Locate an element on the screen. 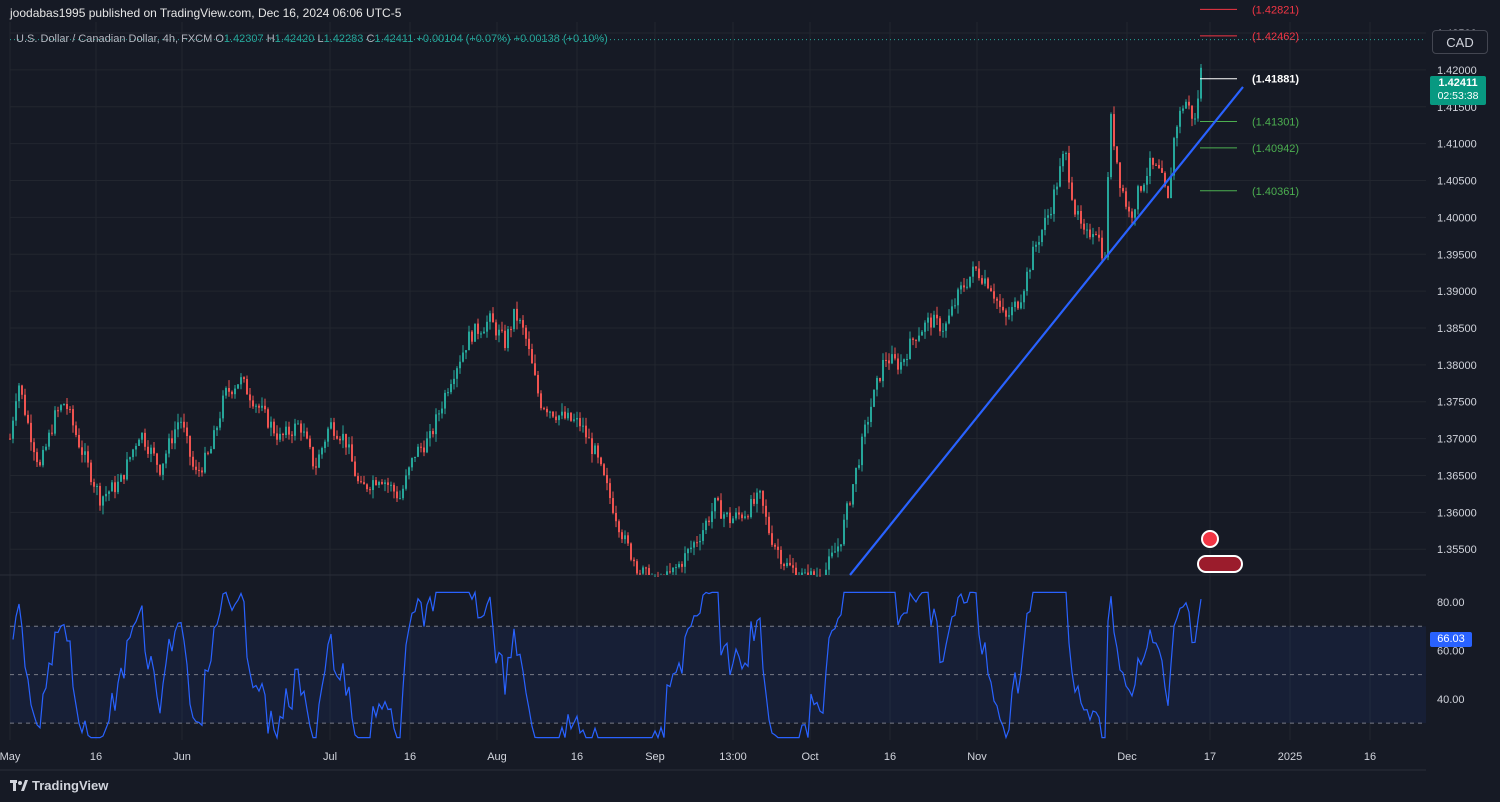  footer: TradingView is located at coordinates (59, 785).